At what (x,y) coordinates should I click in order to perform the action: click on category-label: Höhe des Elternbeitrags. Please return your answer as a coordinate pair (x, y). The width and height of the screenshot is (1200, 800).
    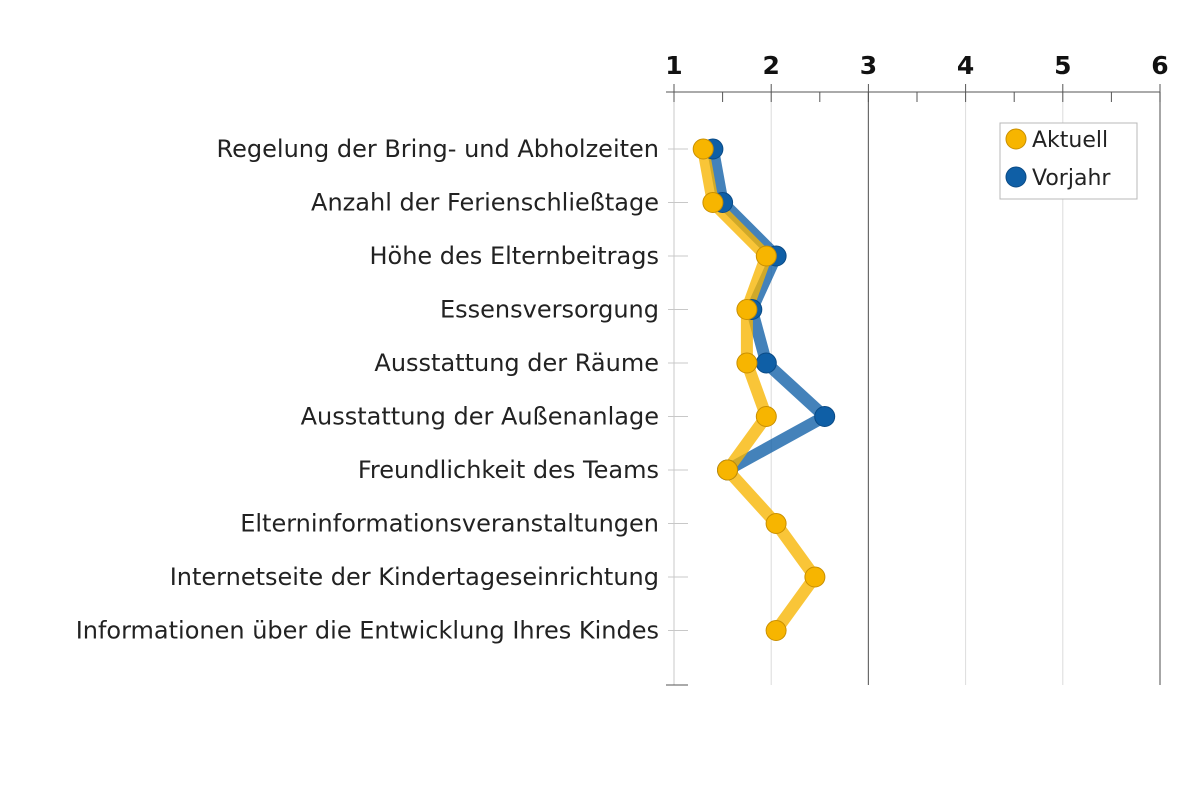
    Looking at the image, I should click on (514, 256).